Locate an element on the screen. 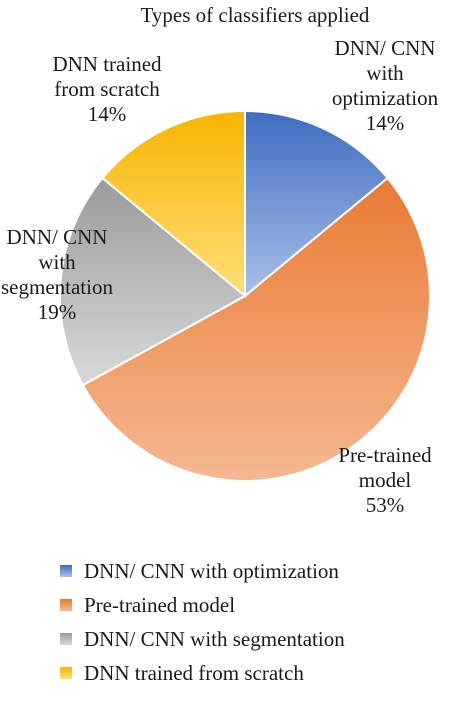 The width and height of the screenshot is (474, 709). slice-label: DNN trained from scratch 14% is located at coordinates (107, 89).